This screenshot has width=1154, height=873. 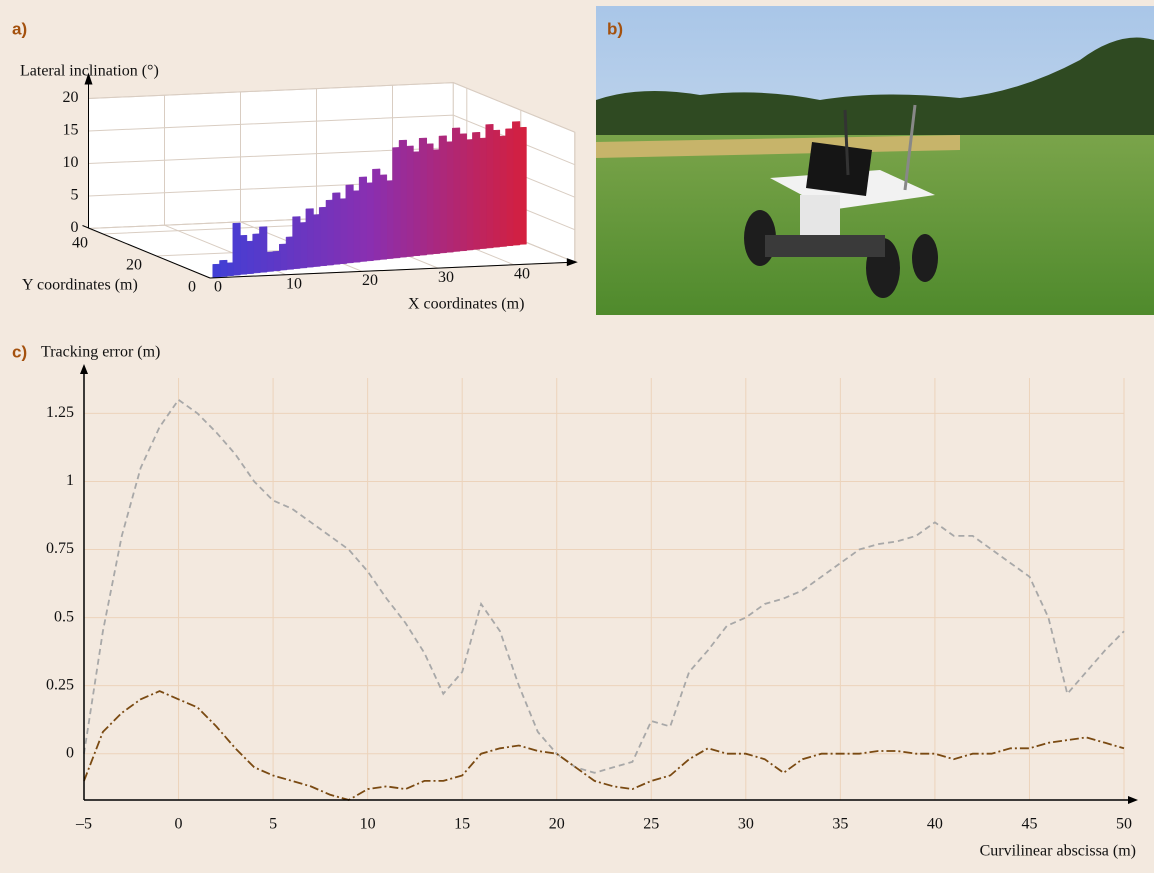 What do you see at coordinates (1058, 851) in the screenshot?
I see `x-axis-label: Curvilinear abscissa (m)` at bounding box center [1058, 851].